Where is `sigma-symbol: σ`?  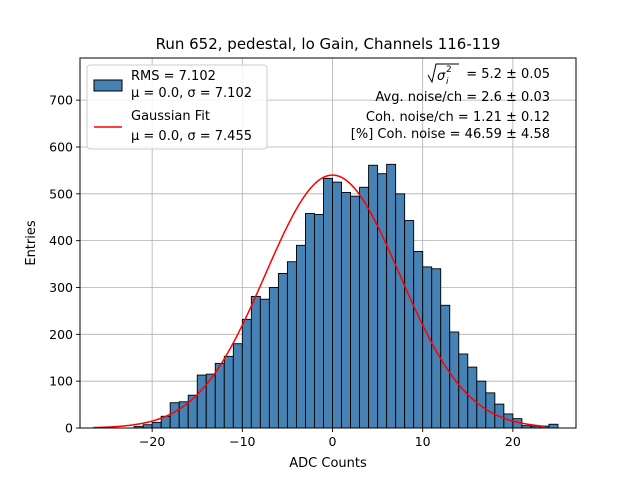 sigma-symbol: σ is located at coordinates (441, 76).